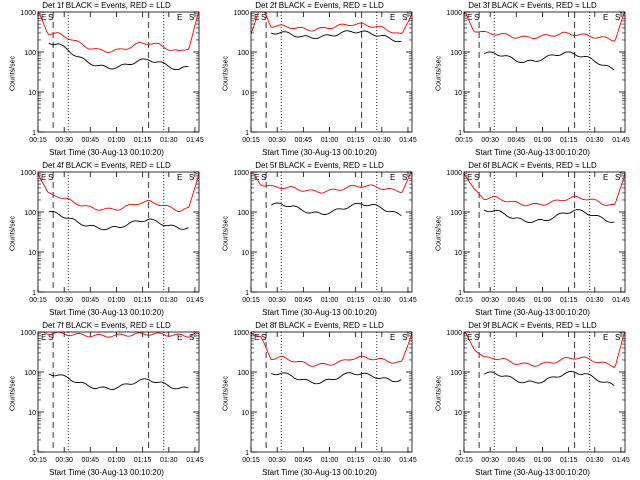 This screenshot has width=640, height=480. Describe the element at coordinates (319, 5) in the screenshot. I see `chart-title: Det 2f BLACK = Events, RED = LLD` at that location.